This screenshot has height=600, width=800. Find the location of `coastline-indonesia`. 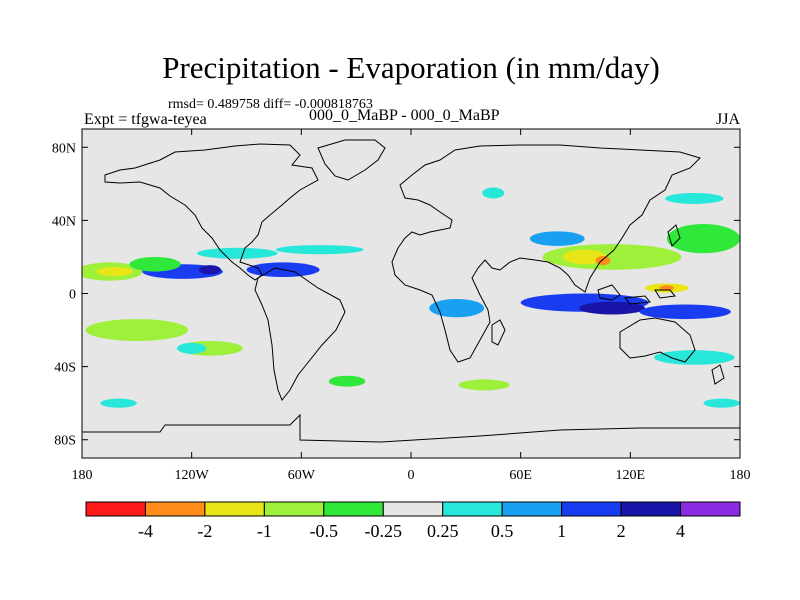

coastline-indonesia is located at coordinates (636, 294).